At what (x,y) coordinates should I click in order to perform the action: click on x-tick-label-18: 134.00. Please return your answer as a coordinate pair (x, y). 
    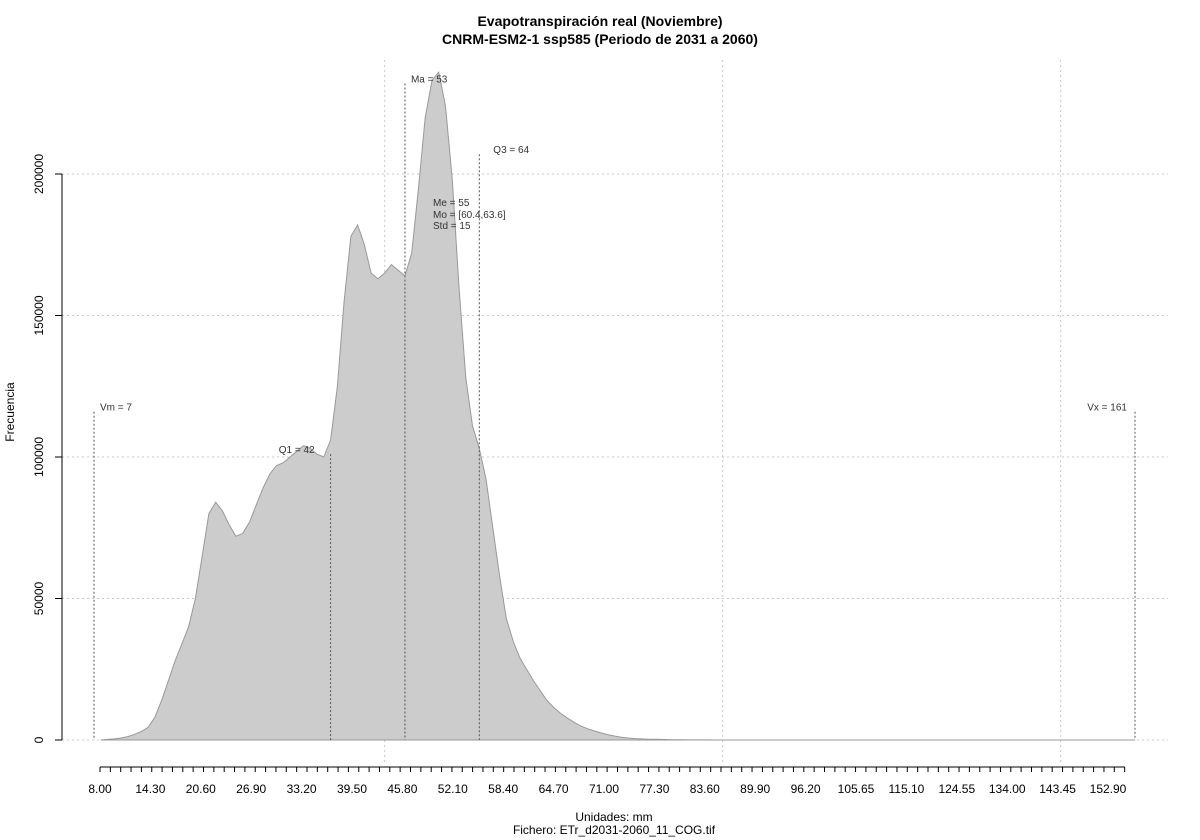
    Looking at the image, I should click on (1007, 789).